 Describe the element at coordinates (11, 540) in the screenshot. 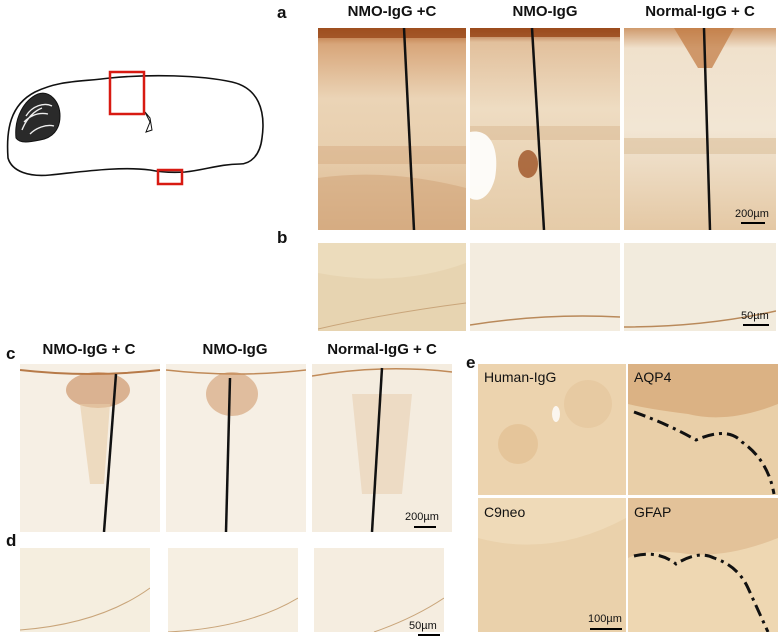

I see `panel-label-d: d` at that location.